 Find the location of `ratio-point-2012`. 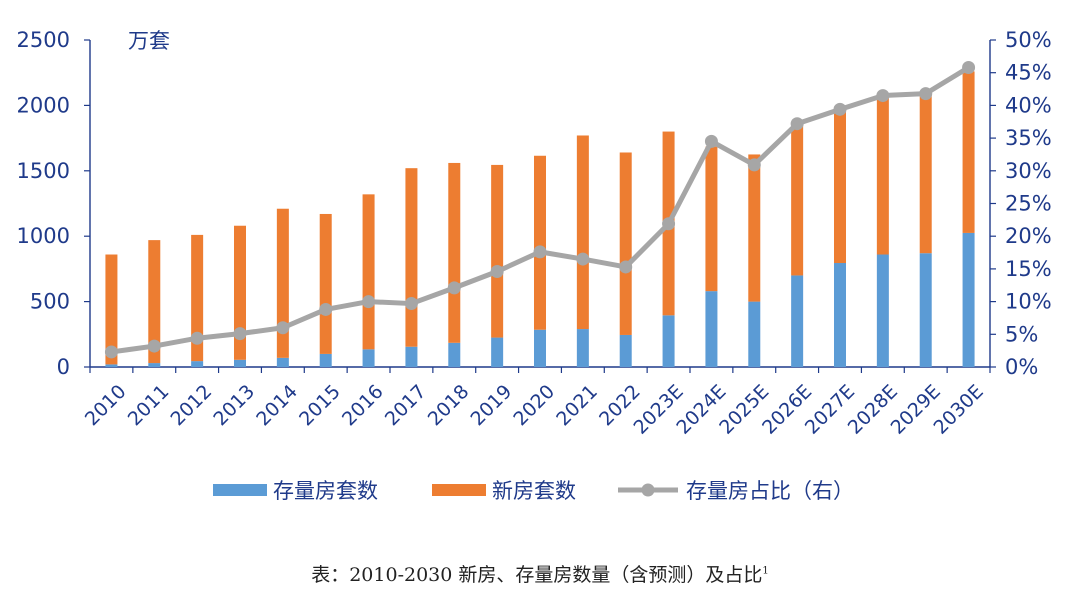

ratio-point-2012 is located at coordinates (197, 338).